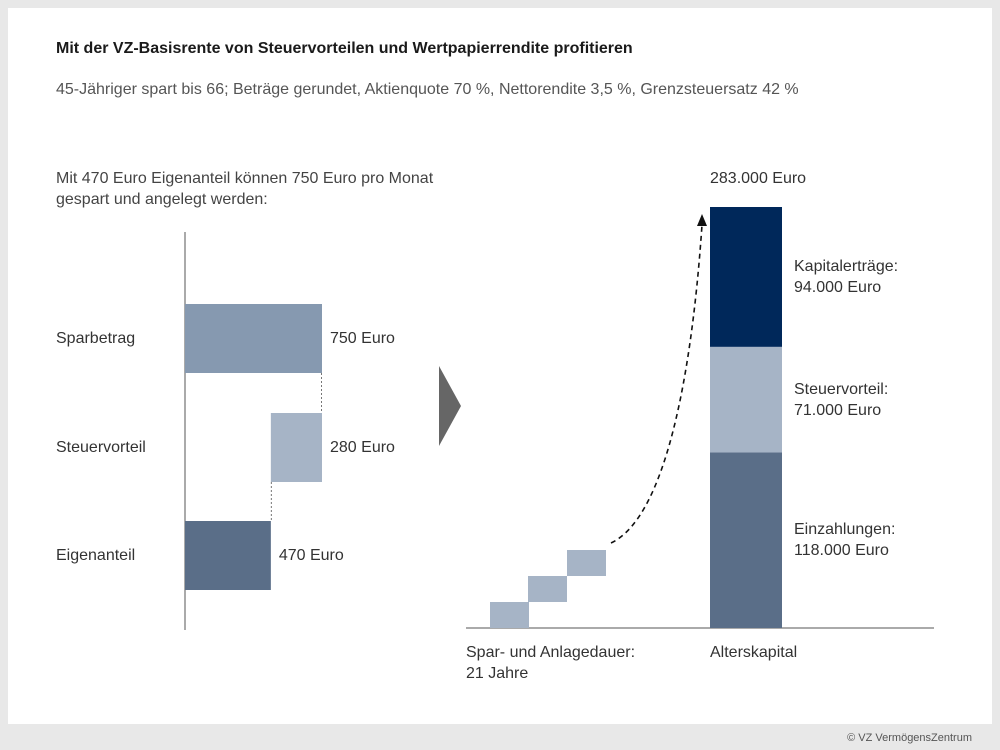 The image size is (1000, 750). I want to click on waterfall-category-label: Steuervorteil, so click(101, 447).